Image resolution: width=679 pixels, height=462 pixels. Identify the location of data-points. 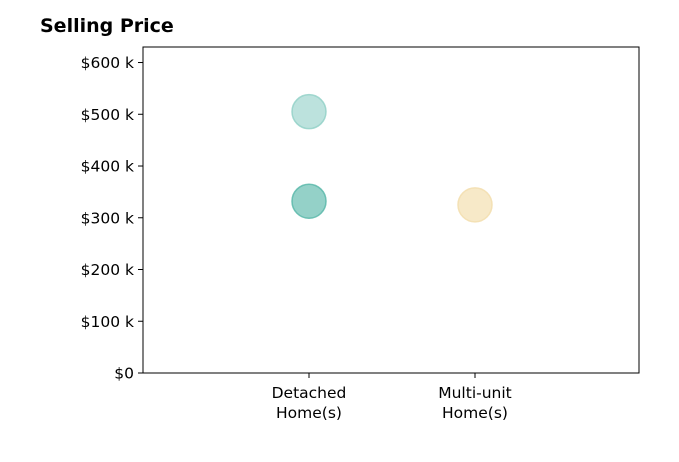
(392, 158).